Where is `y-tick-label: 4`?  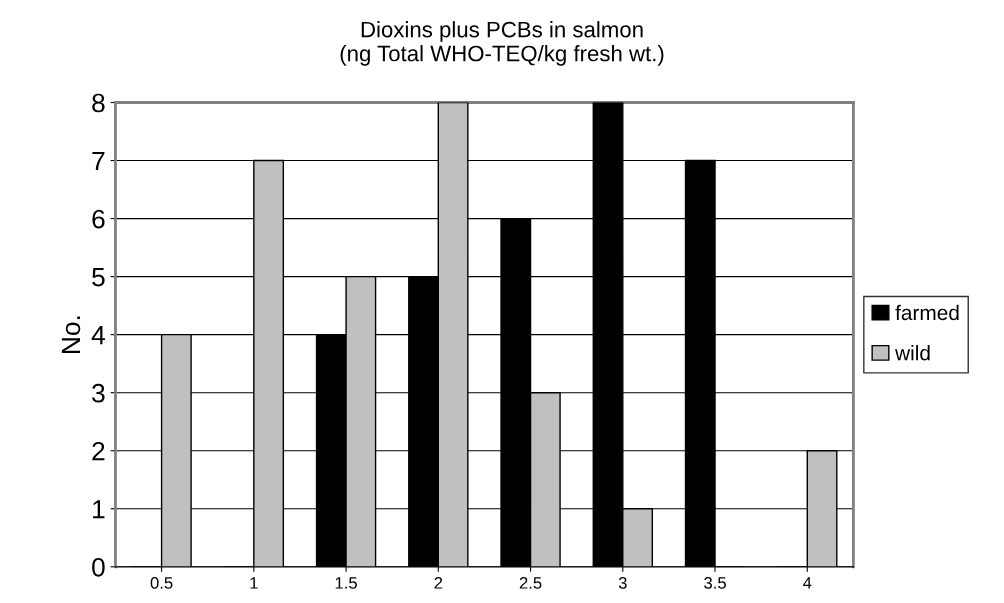
y-tick-label: 4 is located at coordinates (98, 335).